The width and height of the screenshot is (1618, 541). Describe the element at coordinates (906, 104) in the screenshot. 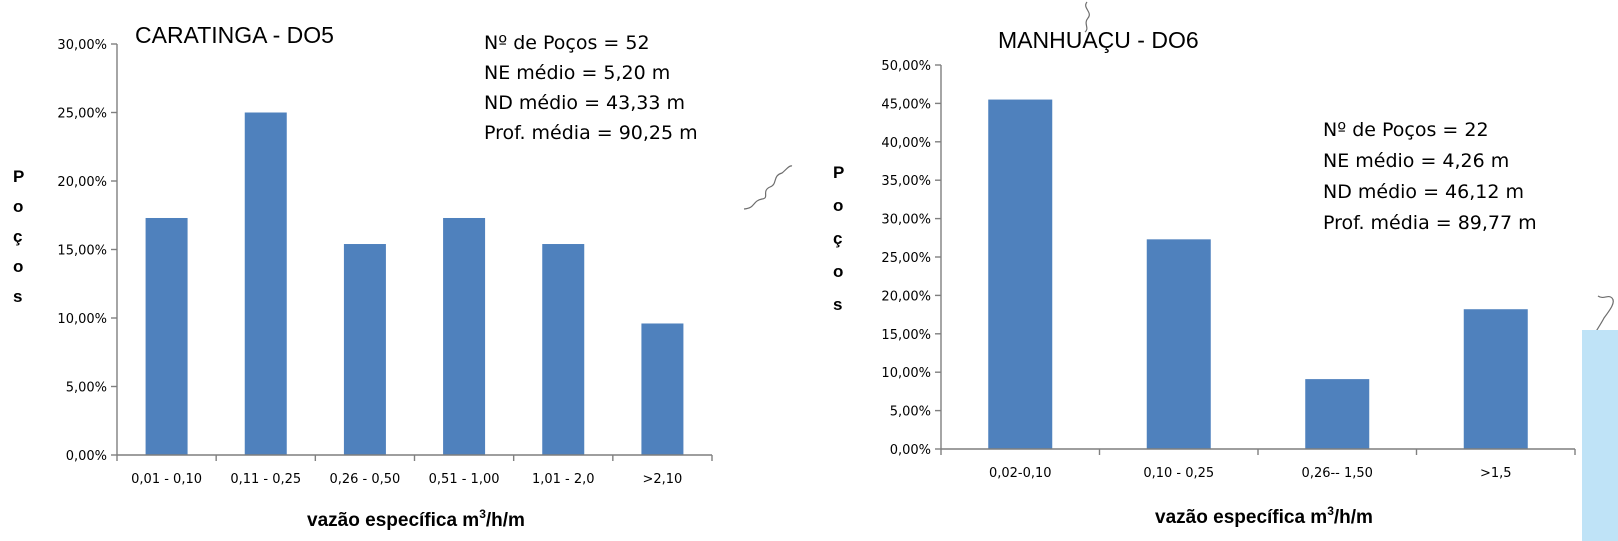

I see `y-tick-label: 45,00%` at that location.